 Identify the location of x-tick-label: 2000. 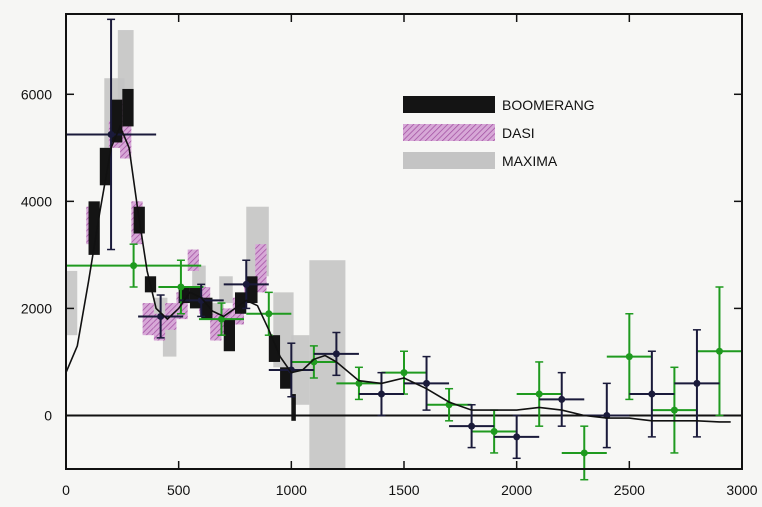
(516, 490).